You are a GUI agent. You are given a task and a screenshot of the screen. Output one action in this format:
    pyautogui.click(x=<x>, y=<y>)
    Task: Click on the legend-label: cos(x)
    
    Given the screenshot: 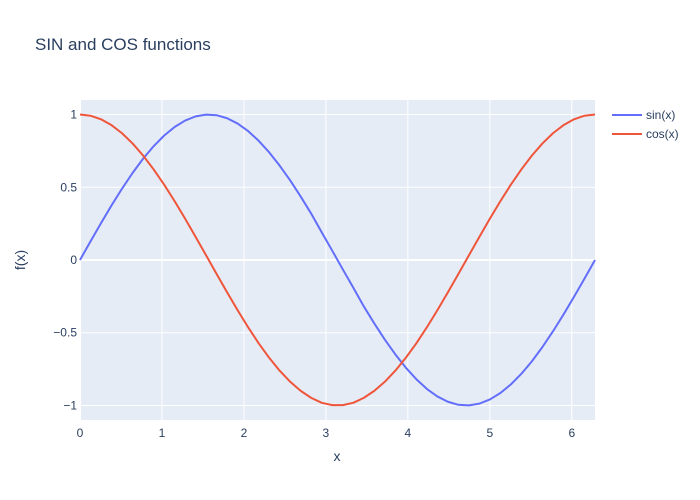 What is the action you would take?
    pyautogui.click(x=662, y=134)
    